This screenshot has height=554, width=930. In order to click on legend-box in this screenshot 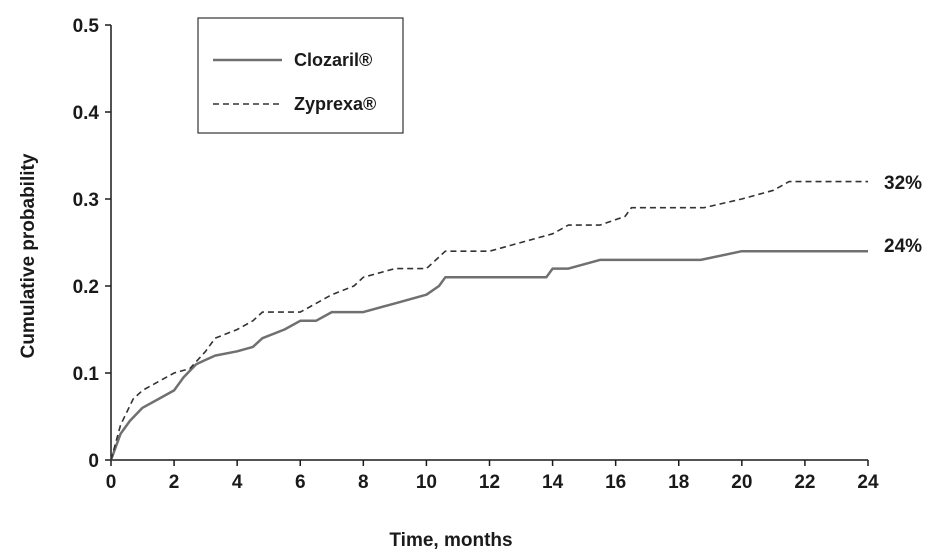, I will do `click(300, 75)`.